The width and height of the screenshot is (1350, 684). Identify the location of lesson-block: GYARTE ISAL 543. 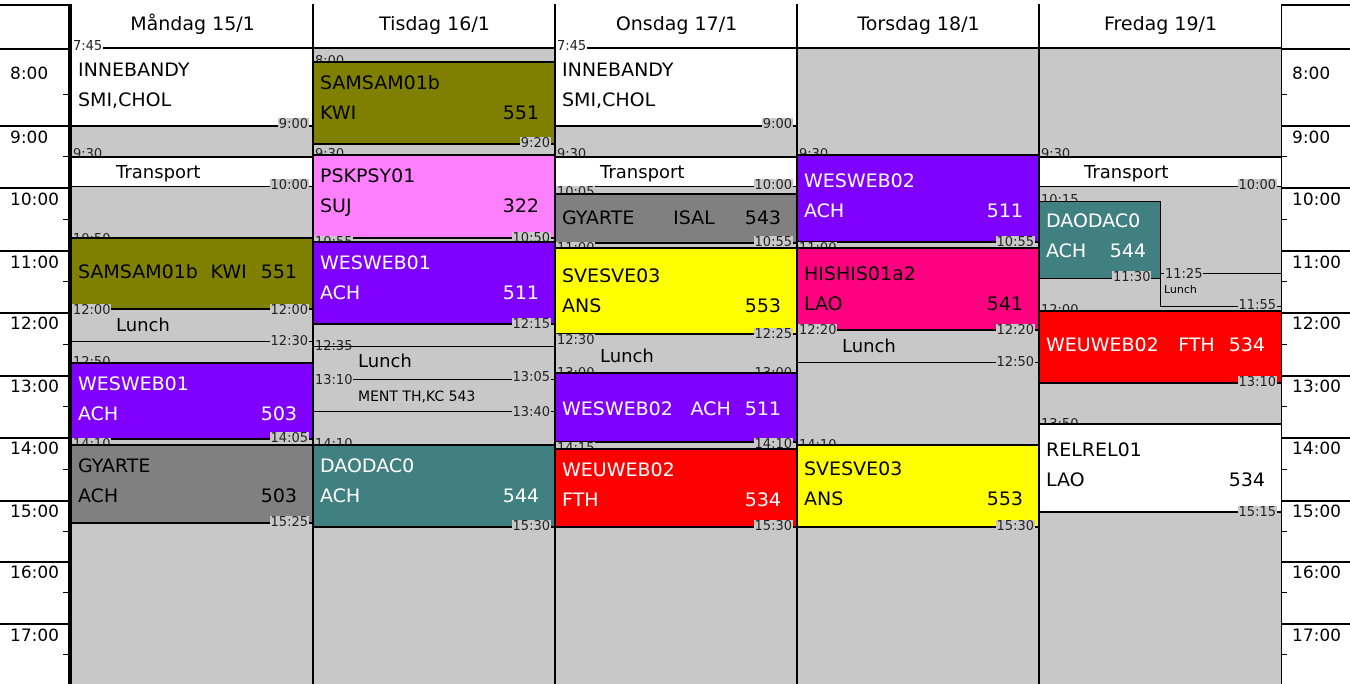
(676, 218).